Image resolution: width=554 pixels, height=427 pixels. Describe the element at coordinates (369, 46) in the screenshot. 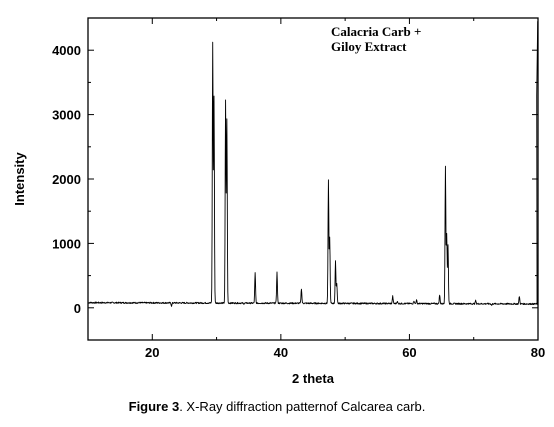

I see `legend-text-line-2: Giloy Extract` at that location.